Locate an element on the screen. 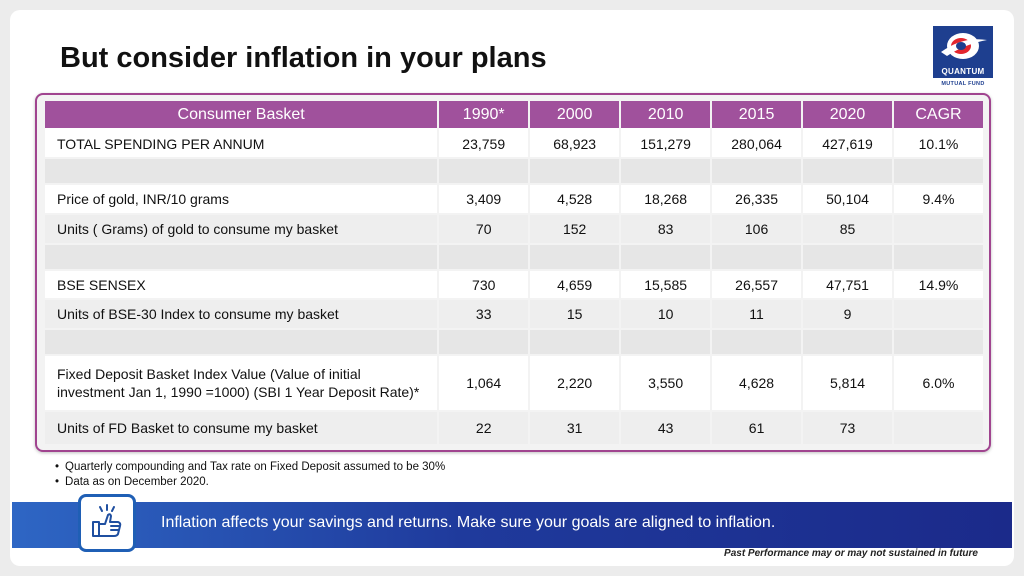  table-cell: 152 is located at coordinates (575, 230).